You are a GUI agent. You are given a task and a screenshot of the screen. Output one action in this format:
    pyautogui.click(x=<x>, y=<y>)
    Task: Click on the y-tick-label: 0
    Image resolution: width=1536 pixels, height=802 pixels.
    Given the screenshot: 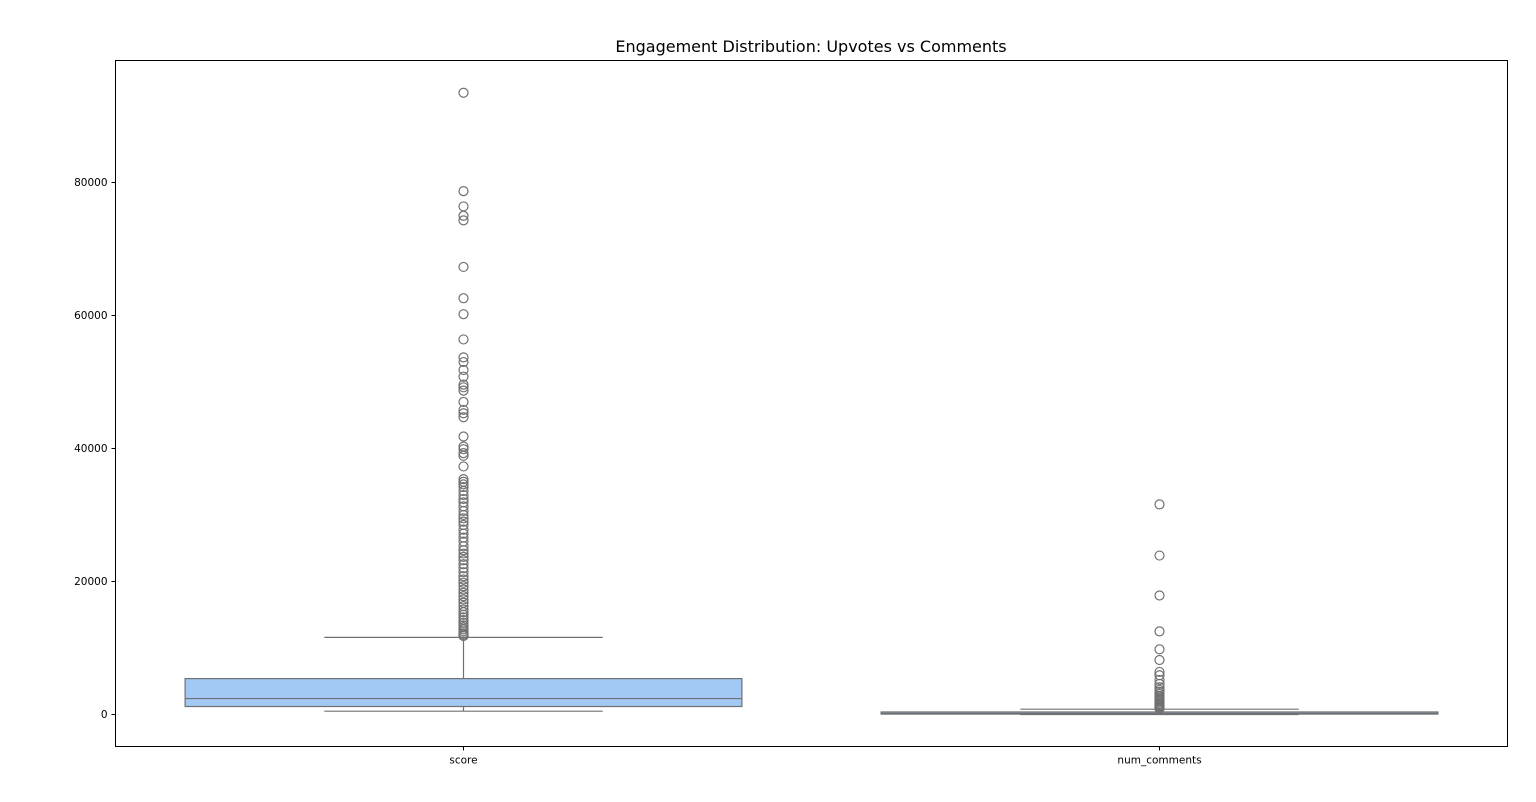 What is the action you would take?
    pyautogui.click(x=104, y=715)
    